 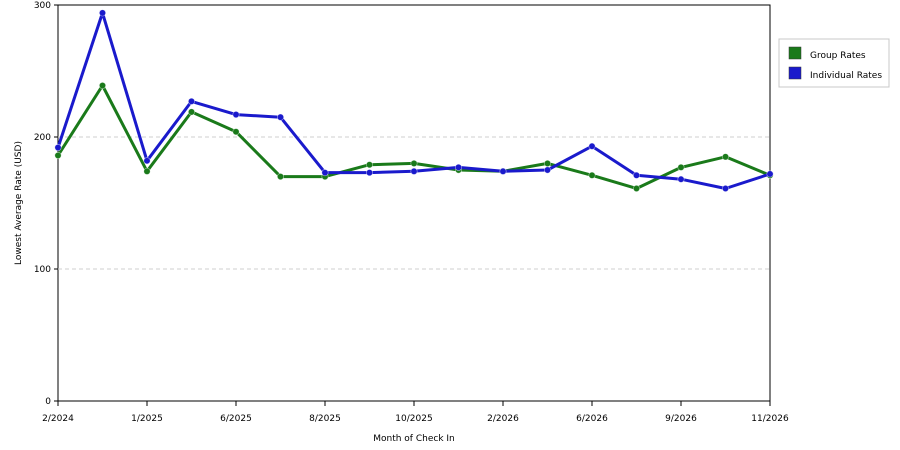 What do you see at coordinates (413, 419) in the screenshot?
I see `x-tick-label: 10/2025` at bounding box center [413, 419].